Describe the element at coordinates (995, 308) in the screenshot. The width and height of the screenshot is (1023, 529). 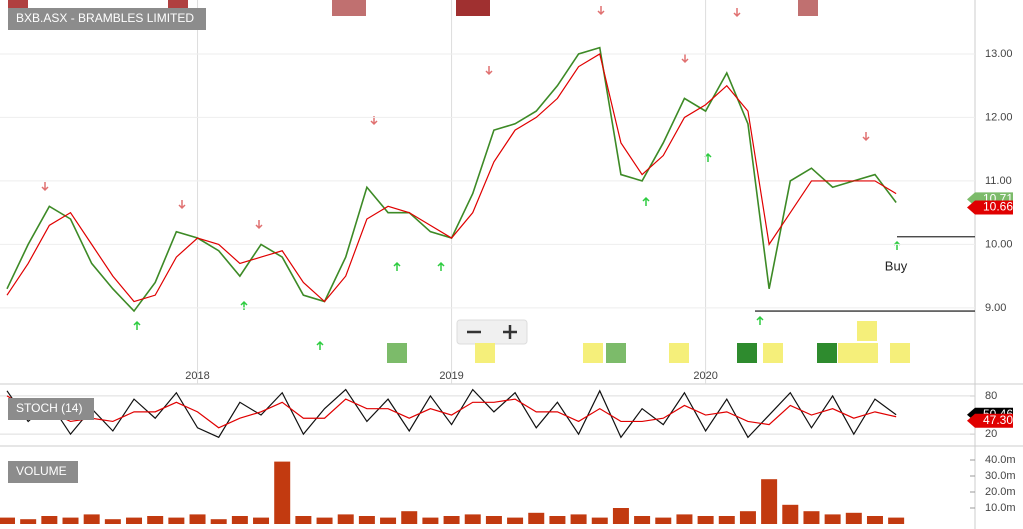
I see `y-tick-label: 9.00` at that location.